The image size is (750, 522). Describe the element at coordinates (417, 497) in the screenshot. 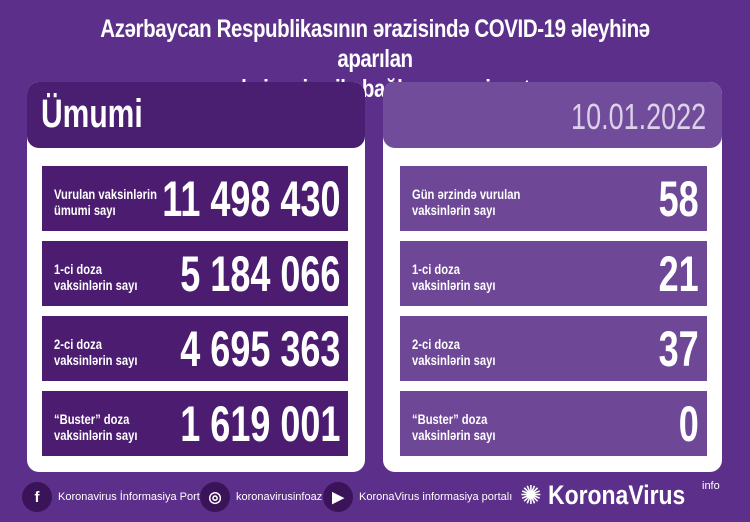

I see `youtube-link: ▶ KoronaVirus informasiya portalı` at that location.